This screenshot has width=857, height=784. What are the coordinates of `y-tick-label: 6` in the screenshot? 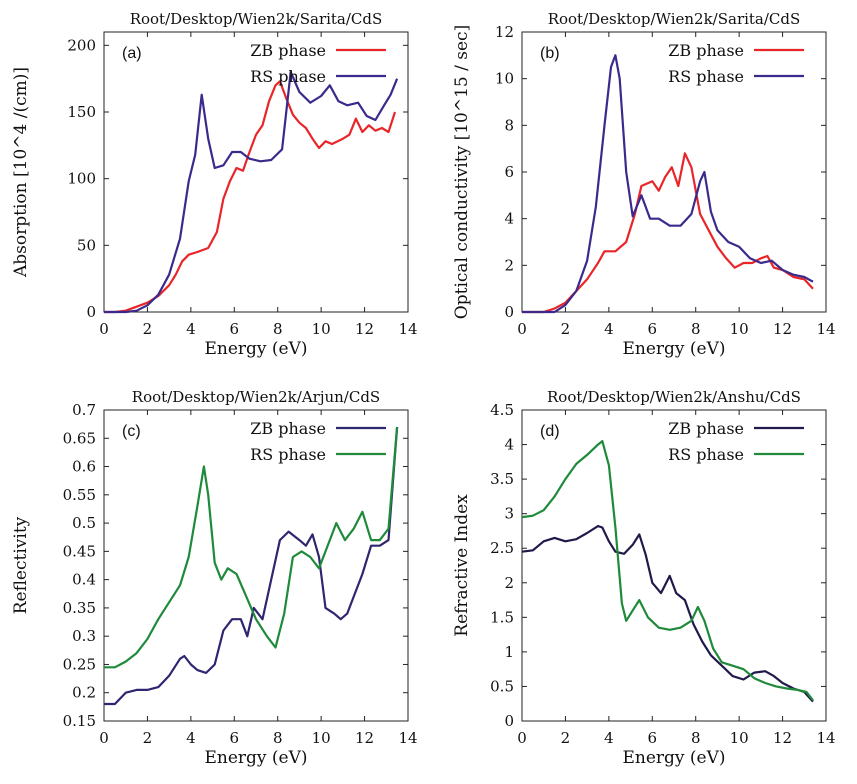 It's located at (509, 172).